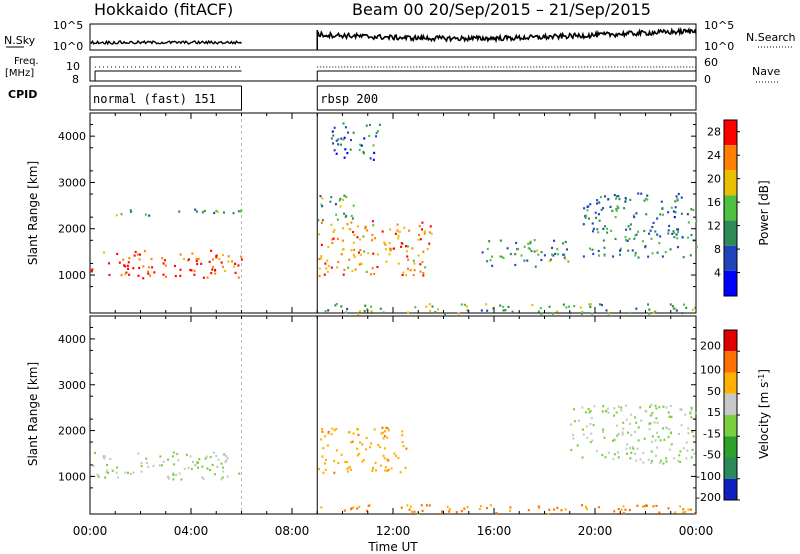  I want to click on y-tick-label: 3000, so click(72, 385).